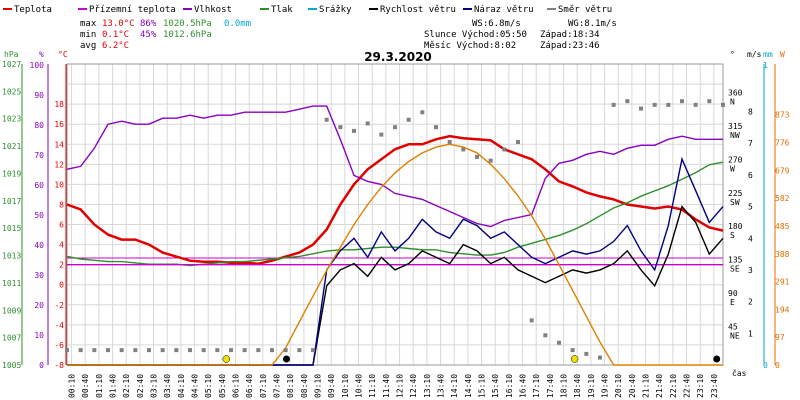 The image size is (800, 400). I want to click on x-tick-label: 11:40, so click(386, 386).